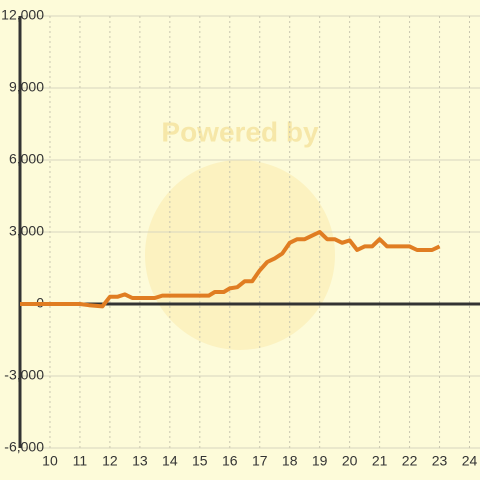  What do you see at coordinates (22, 15) in the screenshot?
I see `y-tick-label: 12,000` at bounding box center [22, 15].